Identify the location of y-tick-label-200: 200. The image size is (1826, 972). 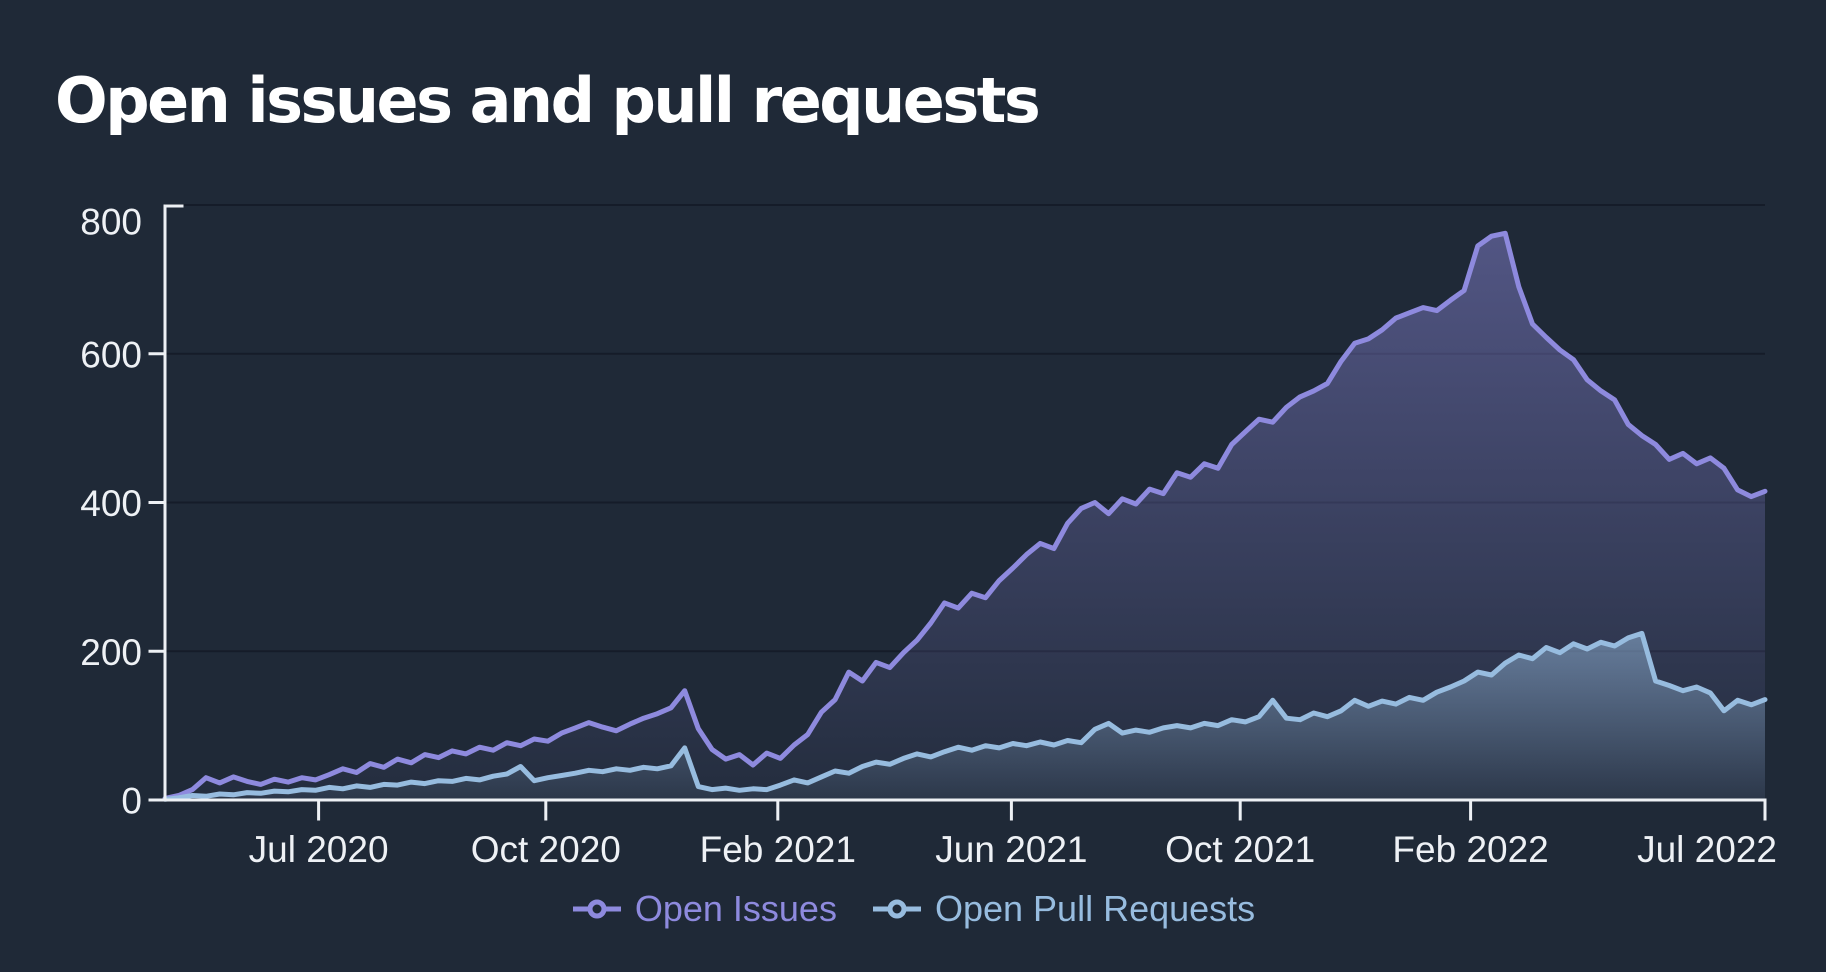
(111, 652).